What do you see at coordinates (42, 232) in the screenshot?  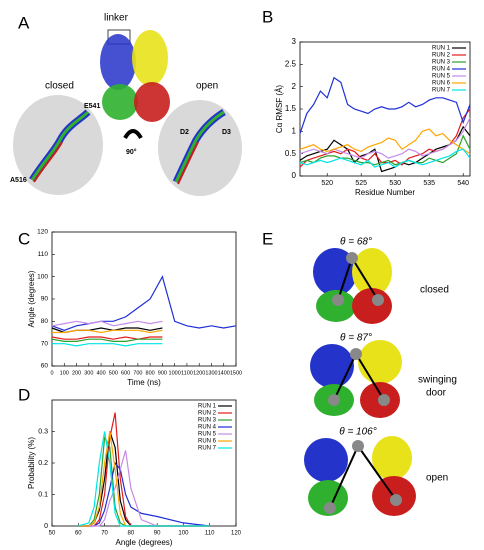 I see `y-tick-label: 120` at bounding box center [42, 232].